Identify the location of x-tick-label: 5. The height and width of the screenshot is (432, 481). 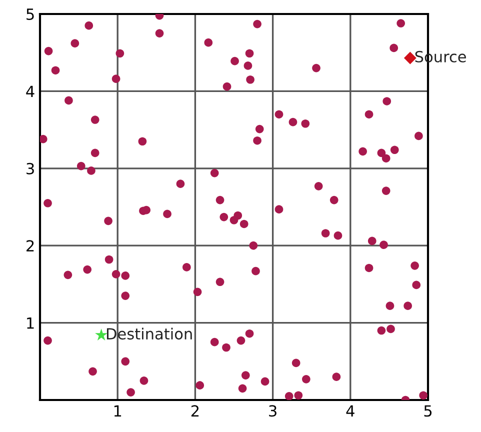
(428, 411).